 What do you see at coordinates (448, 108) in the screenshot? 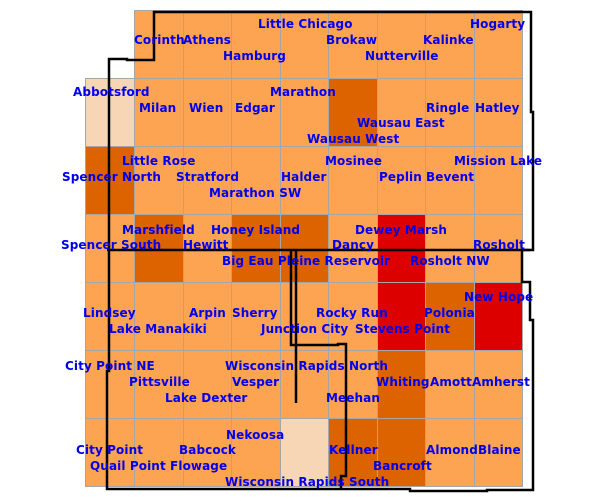
I see `place-label-ringle: Ringle` at bounding box center [448, 108].